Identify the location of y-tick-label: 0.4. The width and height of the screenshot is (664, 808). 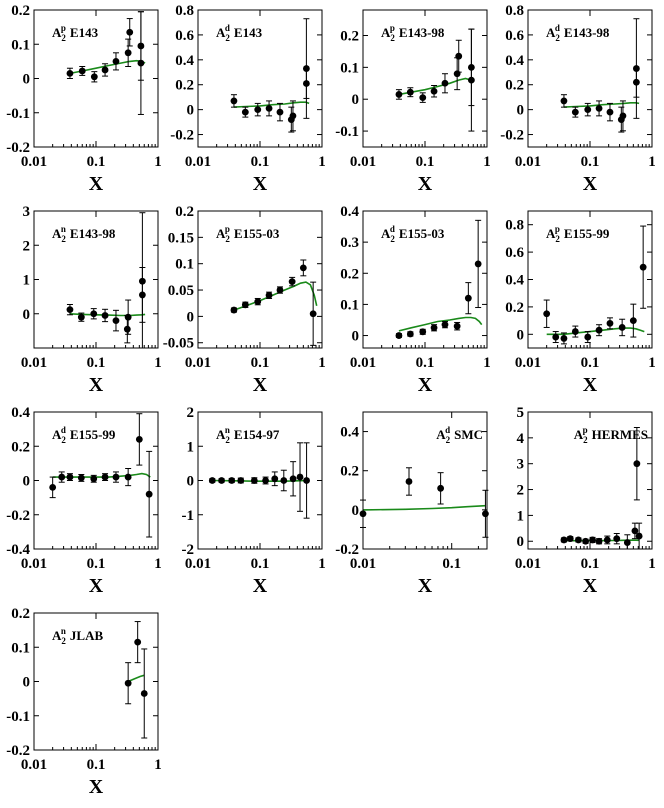
(184, 61).